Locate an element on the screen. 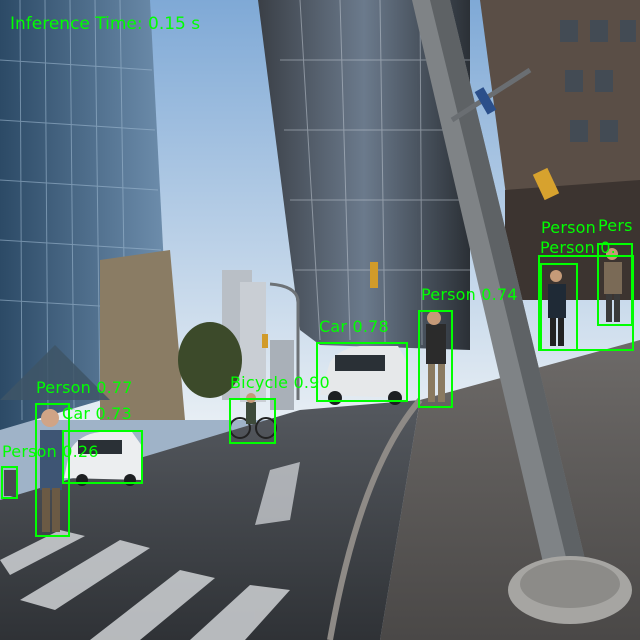 The height and width of the screenshot is (640, 640). detection-label: Person 0.74 is located at coordinates (469, 294).